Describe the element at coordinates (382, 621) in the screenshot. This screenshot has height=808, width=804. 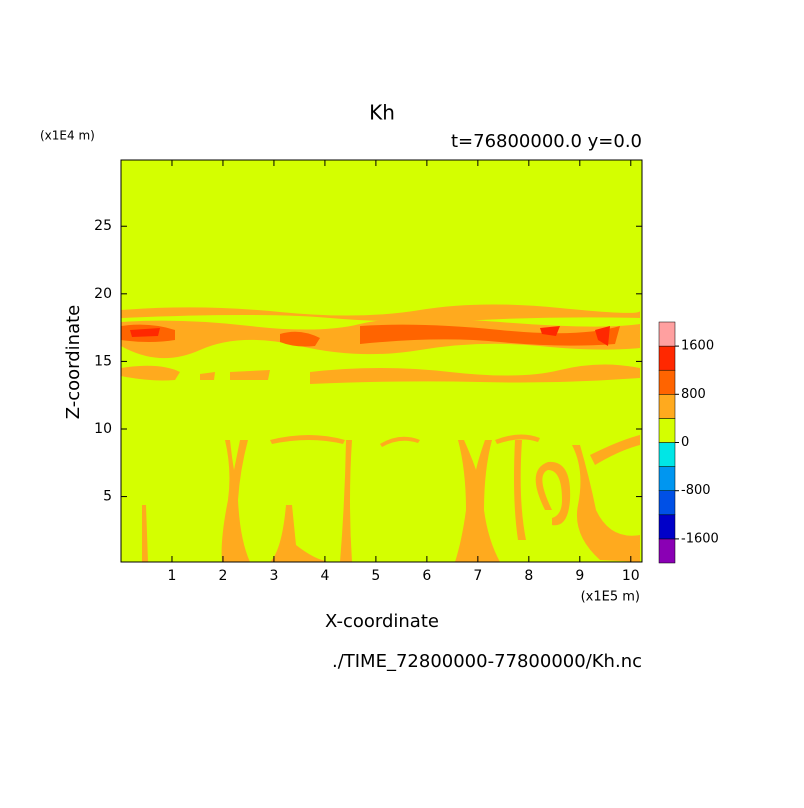
I see `x-axis-label: X-coordinate` at that location.